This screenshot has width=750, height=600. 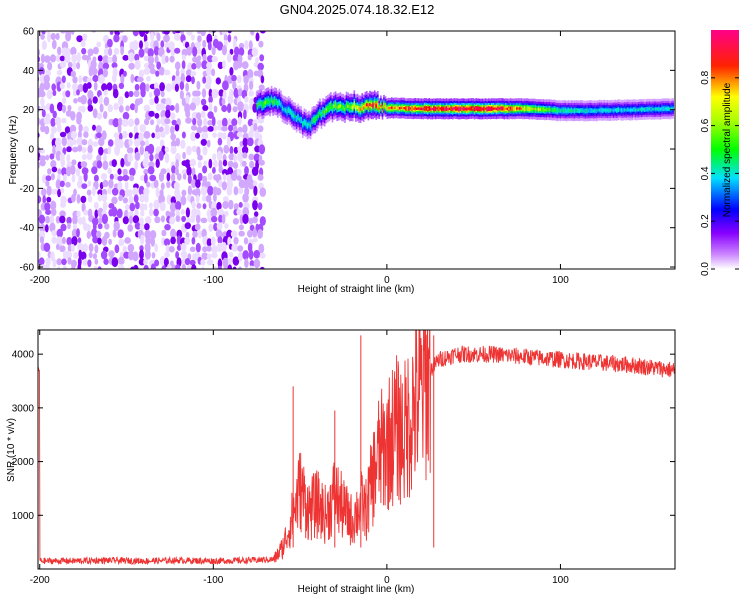 What do you see at coordinates (560, 580) in the screenshot?
I see `x-tick-label: 100` at bounding box center [560, 580].